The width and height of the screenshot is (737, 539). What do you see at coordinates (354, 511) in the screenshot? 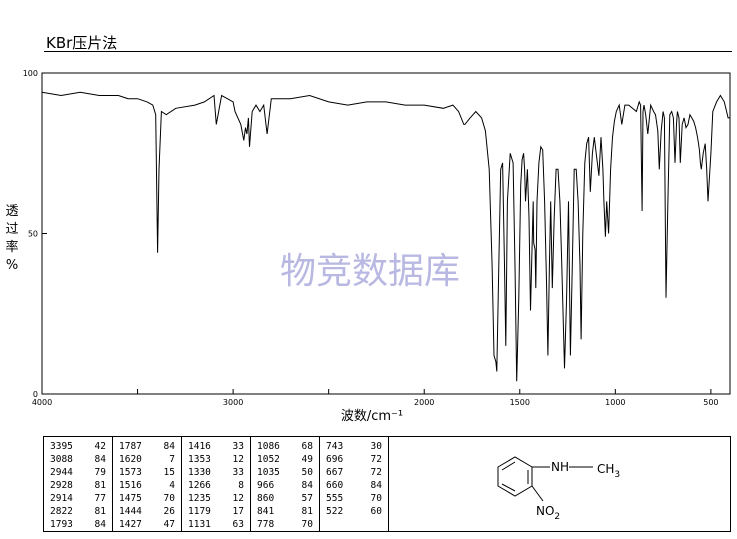
I see `peak-table-row: 522 60` at bounding box center [354, 511].